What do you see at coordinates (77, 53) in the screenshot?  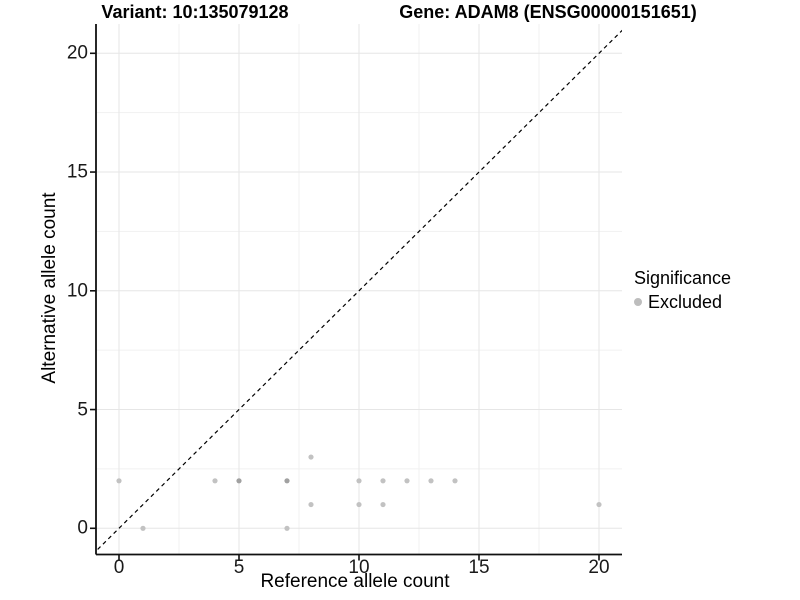 I see `y-tick-label: 20` at bounding box center [77, 53].